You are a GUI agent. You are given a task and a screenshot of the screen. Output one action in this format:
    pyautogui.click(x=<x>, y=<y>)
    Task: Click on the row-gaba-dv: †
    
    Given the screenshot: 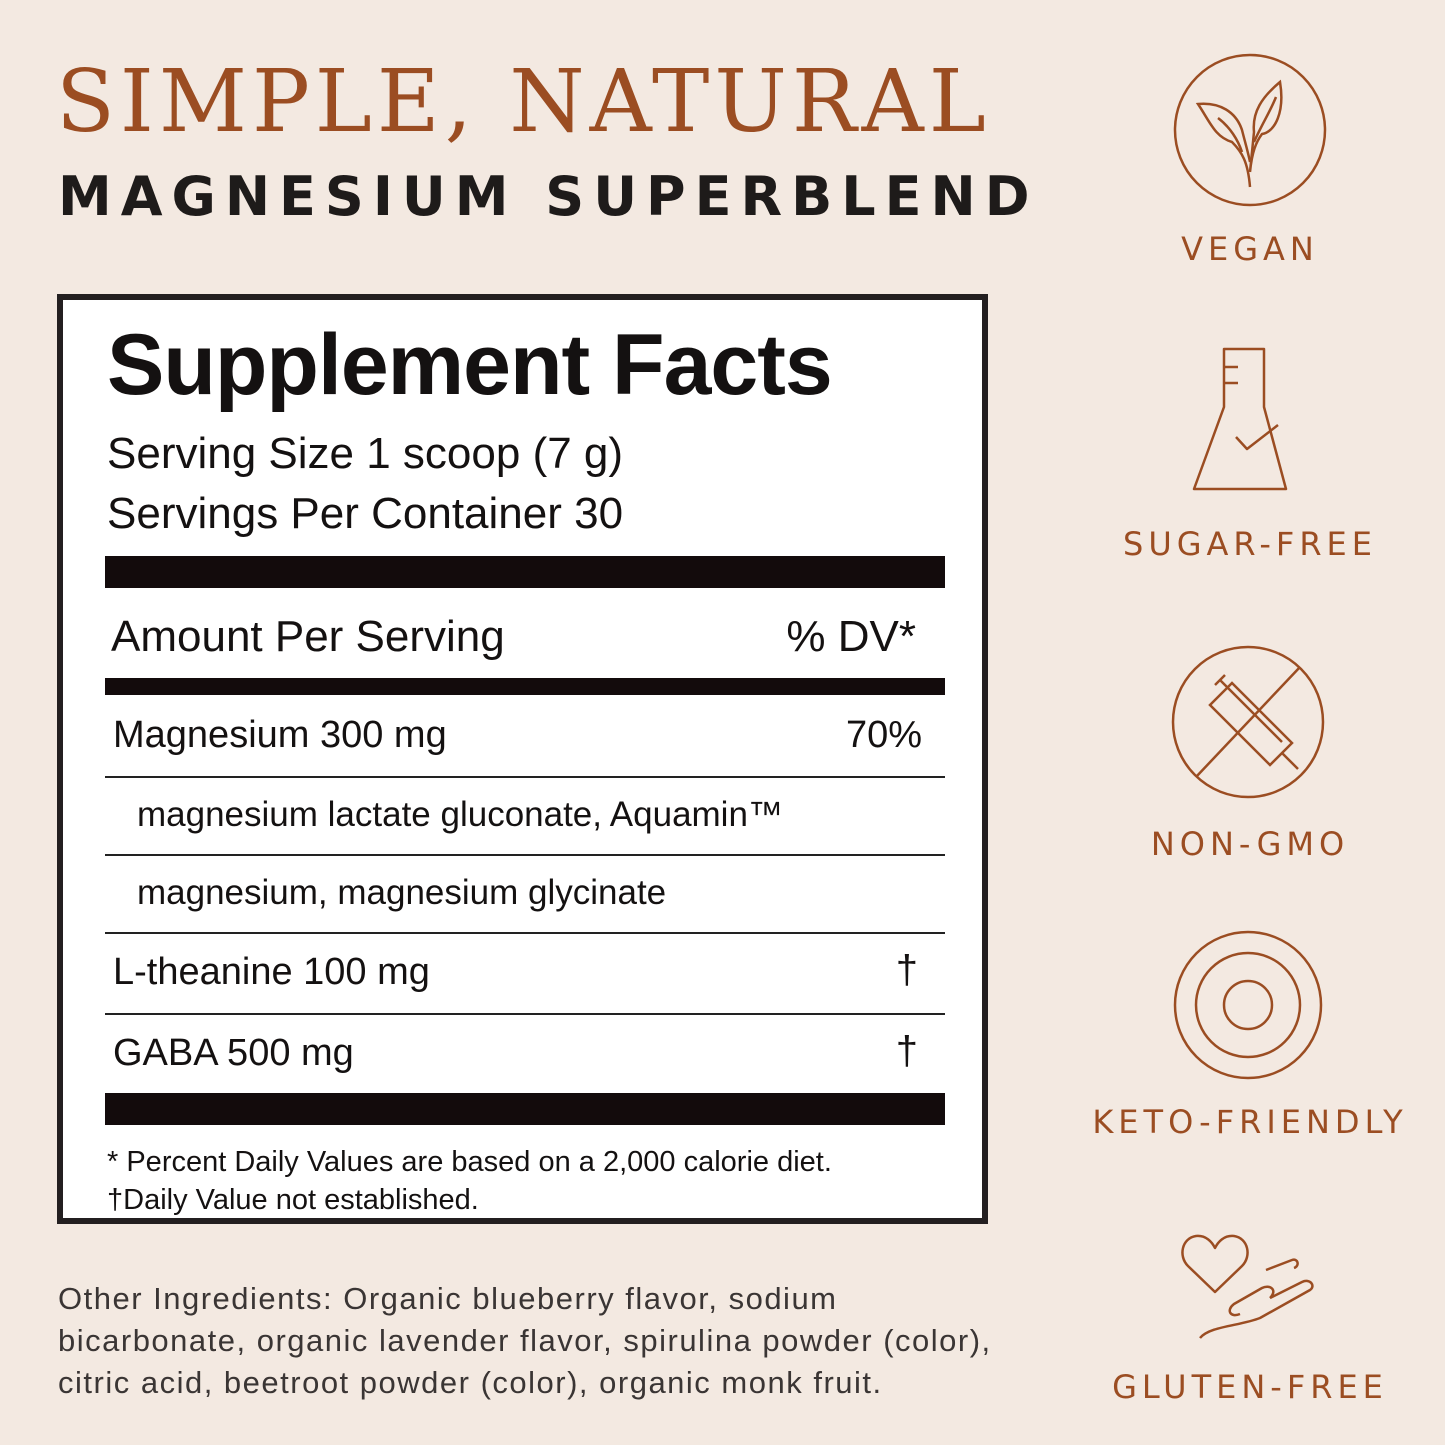 What is the action you would take?
    pyautogui.click(x=906, y=1051)
    